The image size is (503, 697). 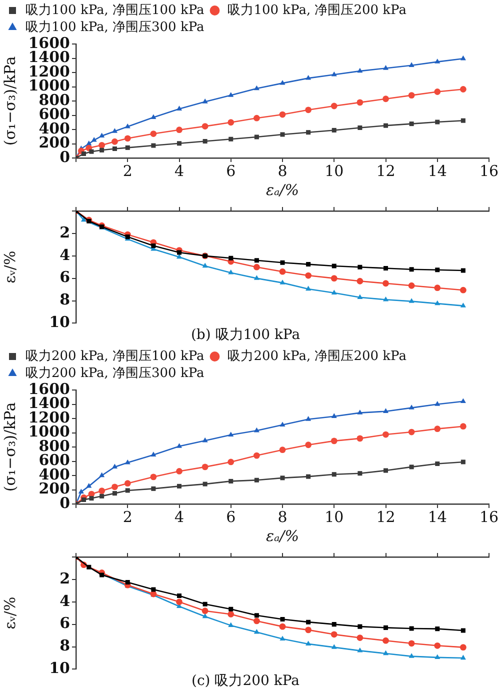 What do you see at coordinates (317, 356) in the screenshot?
I see `legend-label: 吸力200 kPa, 净围压200 kPa` at bounding box center [317, 356].